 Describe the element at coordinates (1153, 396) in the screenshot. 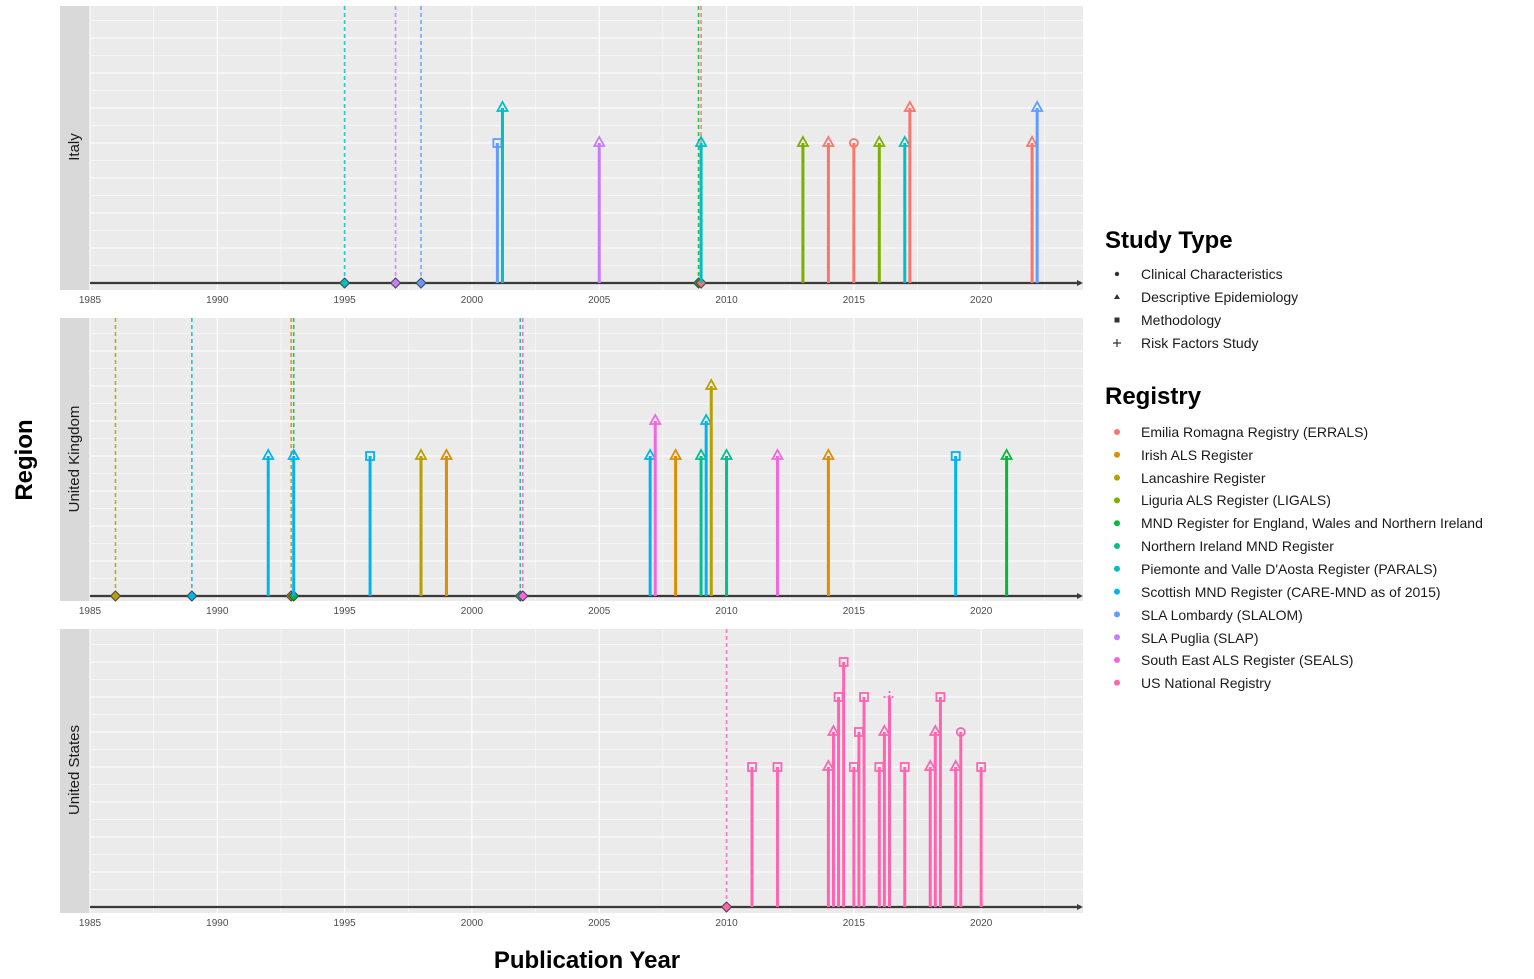

I see `registry-legend-title: Registry` at that location.